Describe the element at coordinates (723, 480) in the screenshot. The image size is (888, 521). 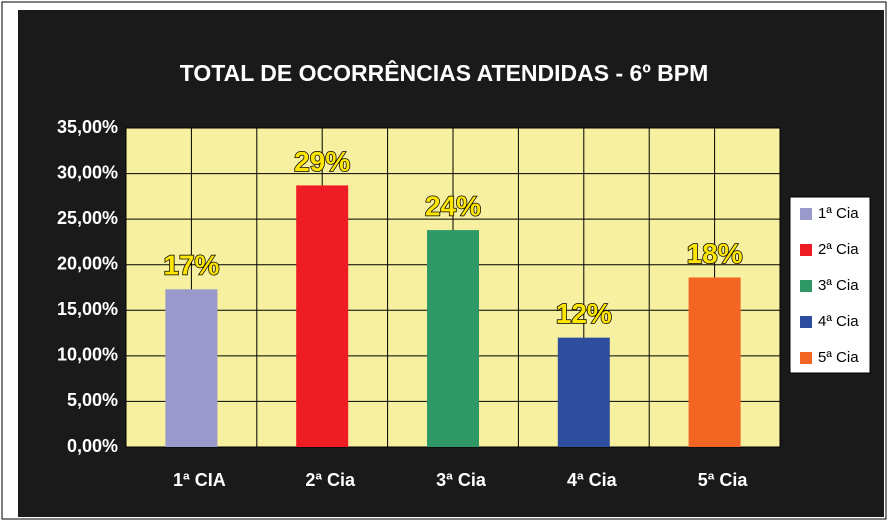
I see `x-tick-label: 5ª Cia` at that location.